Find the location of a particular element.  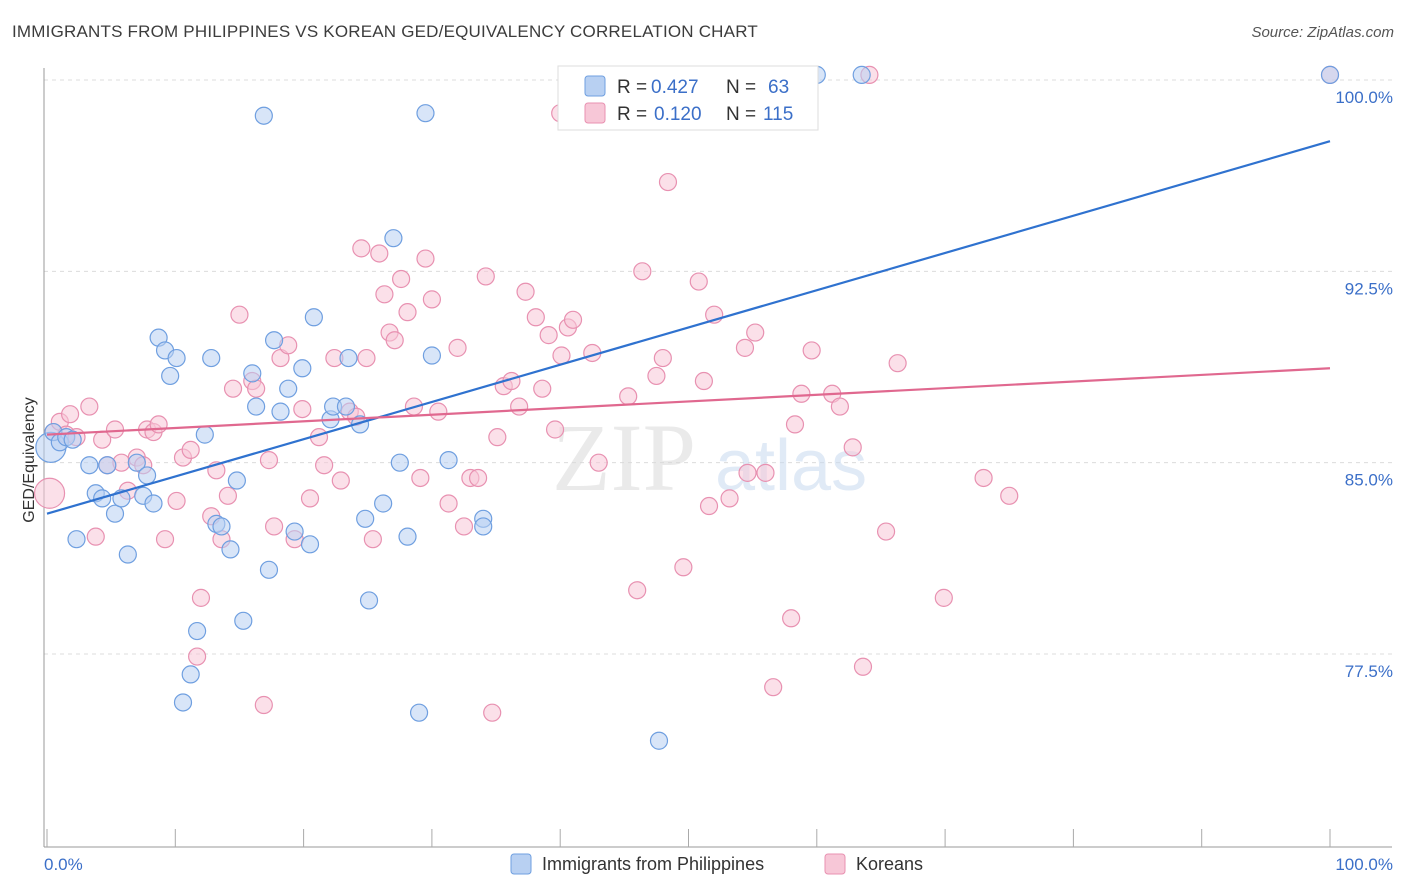

bottom-legend-philippines: Immigrants from Philippines is located at coordinates (653, 864).